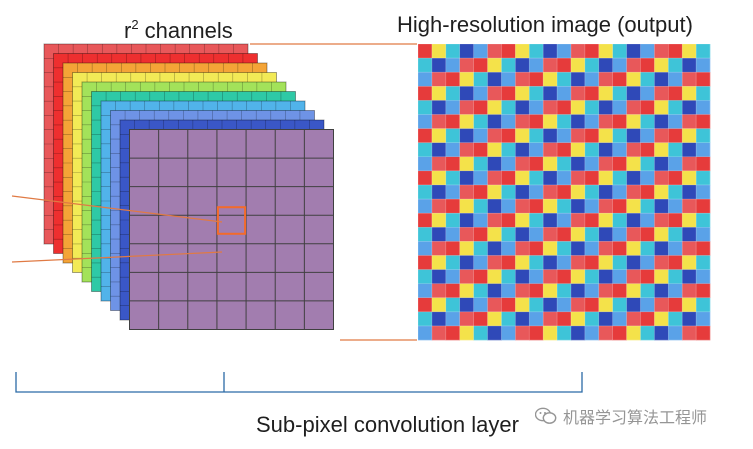  What do you see at coordinates (231, 220) in the screenshot?
I see `highlight-cell` at bounding box center [231, 220].